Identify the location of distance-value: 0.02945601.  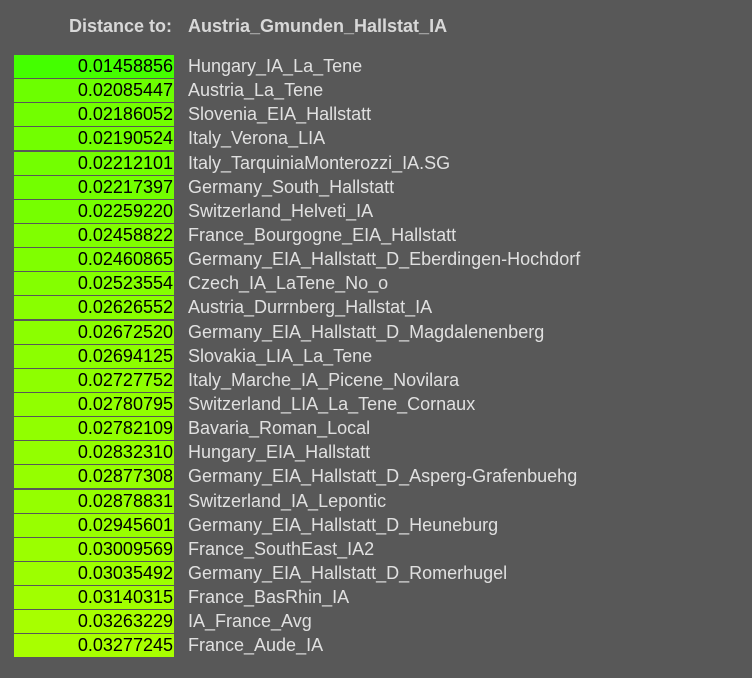
(94, 525).